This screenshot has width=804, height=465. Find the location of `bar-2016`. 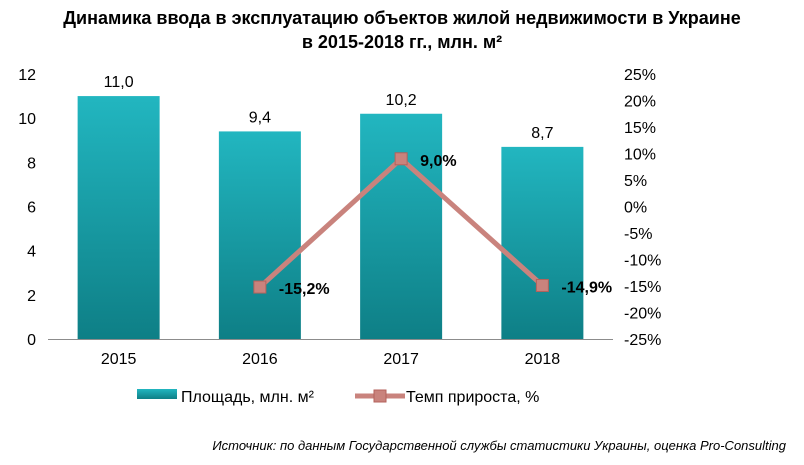

bar-2016 is located at coordinates (259, 235).